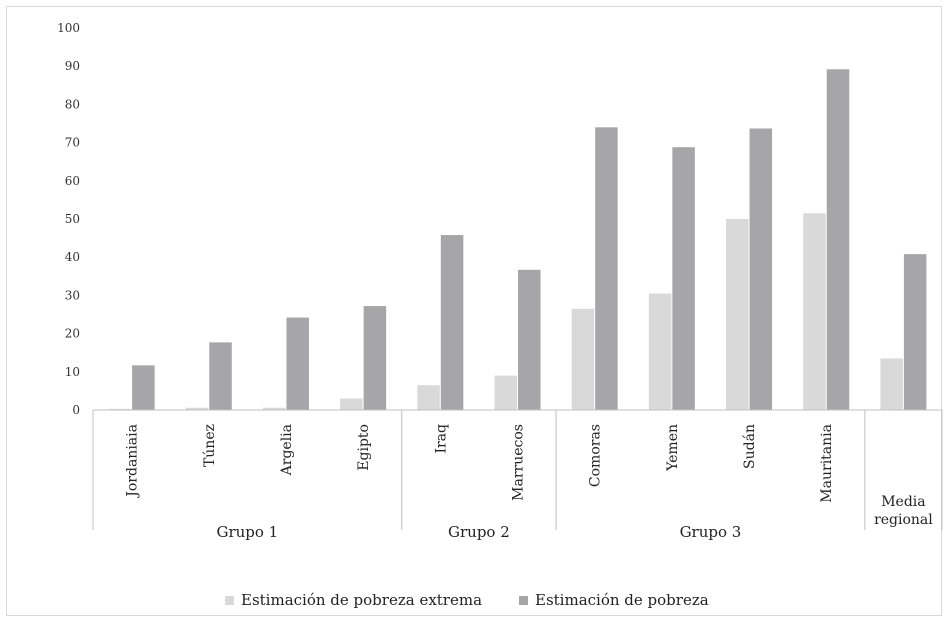 The width and height of the screenshot is (950, 622). What do you see at coordinates (622, 600) in the screenshot?
I see `legend-label: Estimación de pobreza` at bounding box center [622, 600].